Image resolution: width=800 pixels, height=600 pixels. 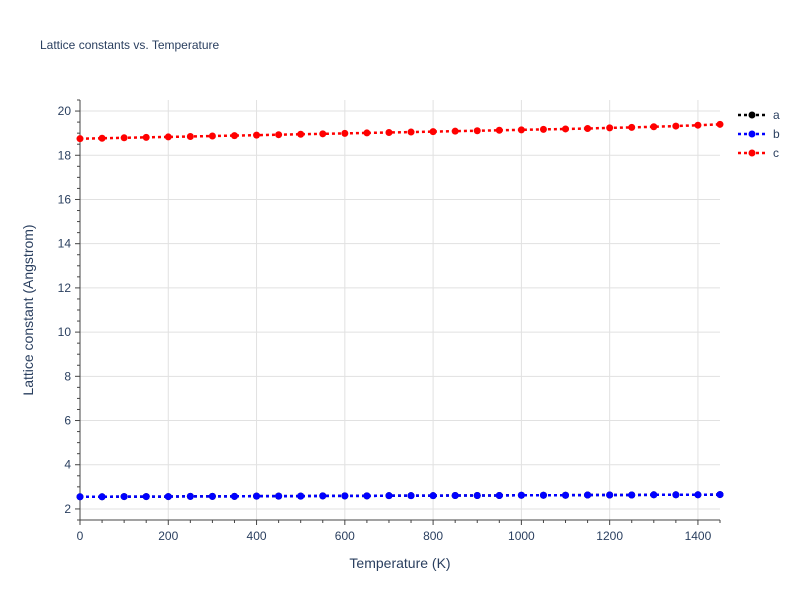 I want to click on y-tick-label: 18, so click(x=65, y=155).